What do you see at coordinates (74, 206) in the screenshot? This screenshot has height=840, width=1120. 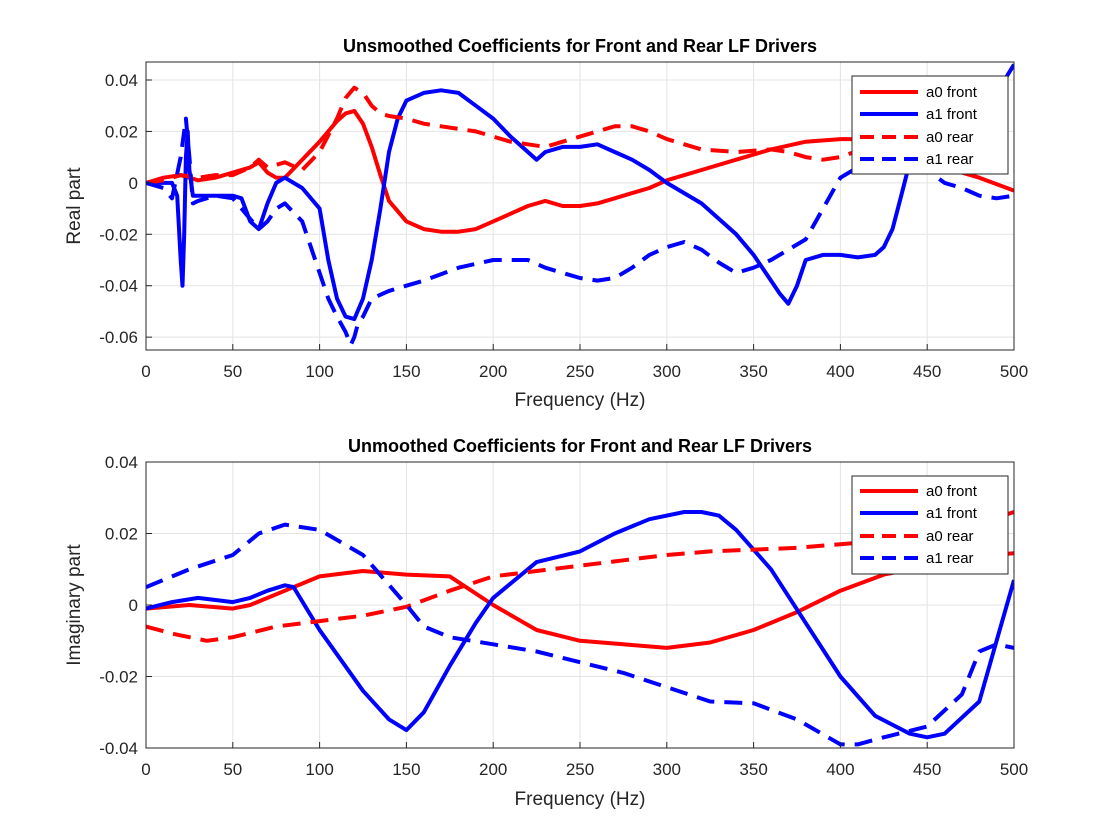 I see `y-axis-label: Real part` at bounding box center [74, 206].